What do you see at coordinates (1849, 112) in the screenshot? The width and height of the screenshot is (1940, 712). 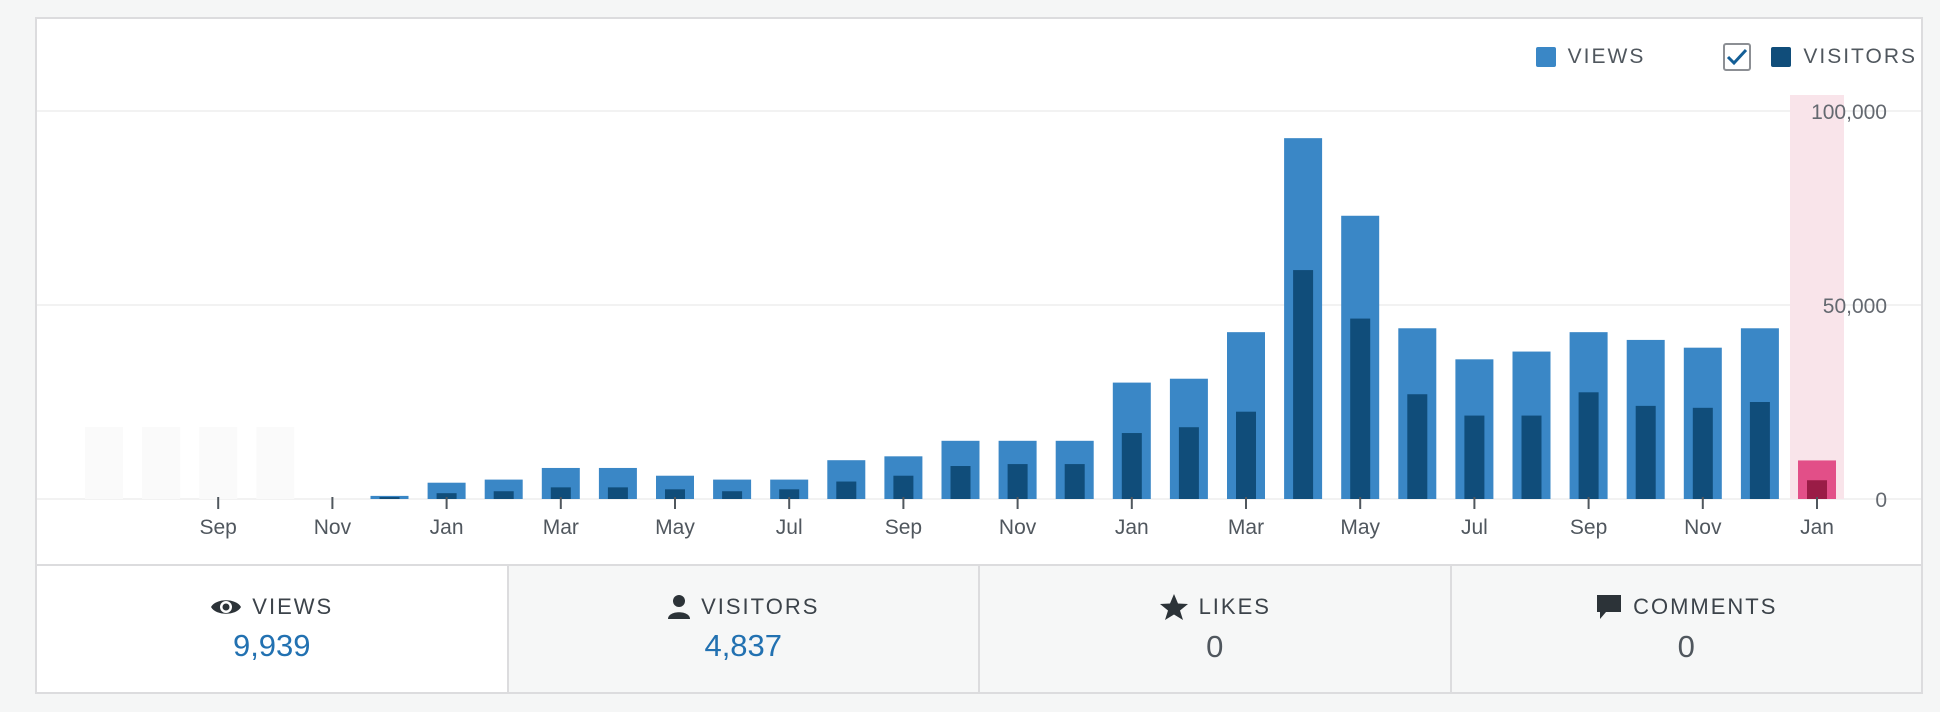 I see `y-tick-label: 100,000` at bounding box center [1849, 112].